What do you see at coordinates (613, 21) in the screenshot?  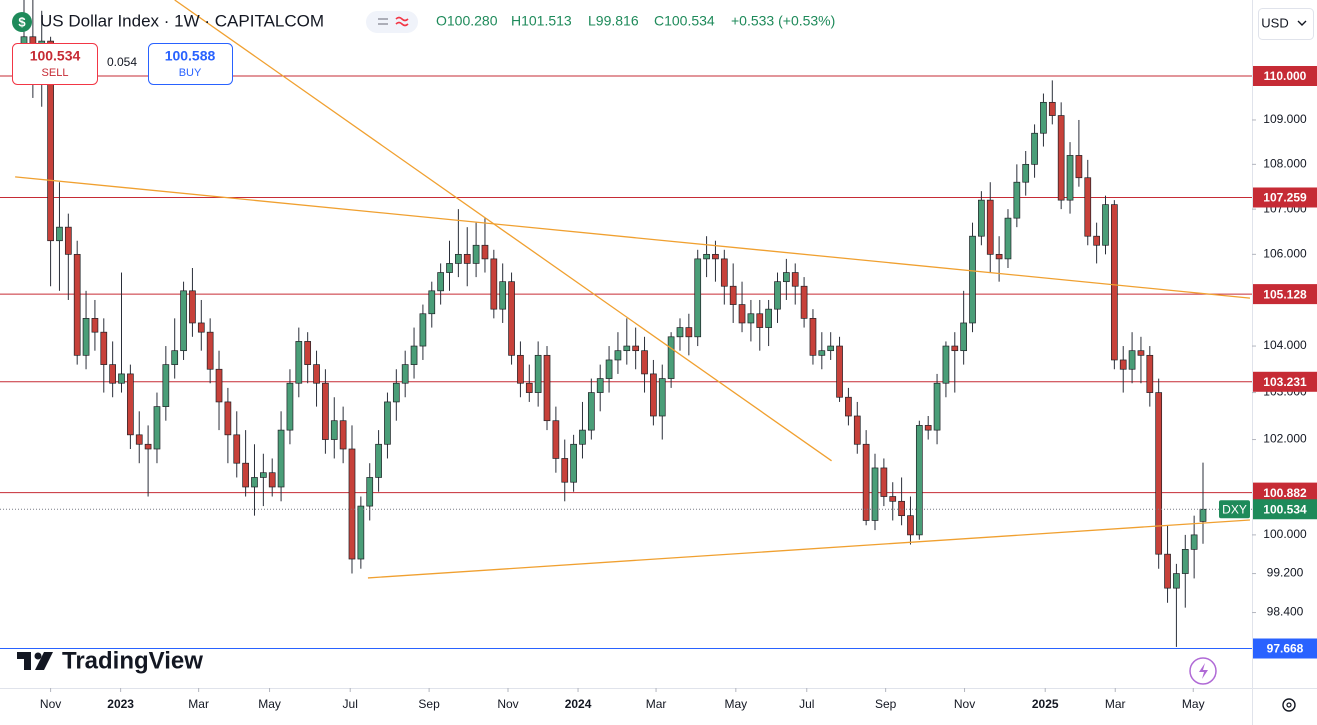 I see `quote-item: L99.816` at bounding box center [613, 21].